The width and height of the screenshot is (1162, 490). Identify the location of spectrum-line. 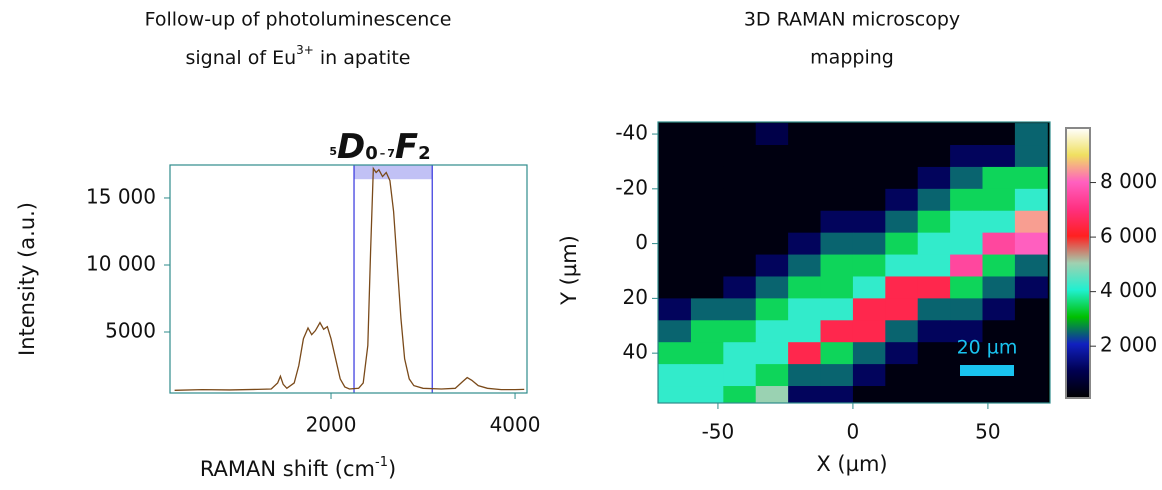
(349, 278).